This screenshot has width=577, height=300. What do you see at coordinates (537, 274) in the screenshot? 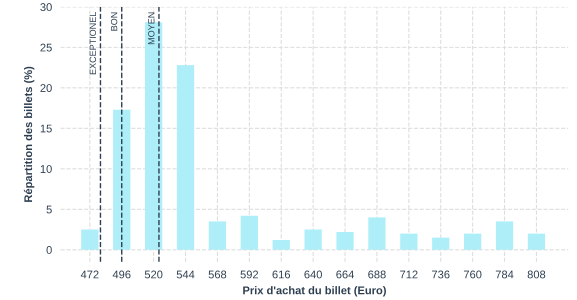
I see `x-tick-label: 808` at bounding box center [537, 274].